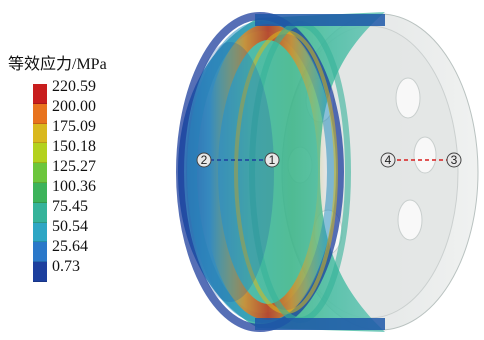 This screenshot has height=340, width=484. I want to click on svg-text: 4, so click(388, 160).